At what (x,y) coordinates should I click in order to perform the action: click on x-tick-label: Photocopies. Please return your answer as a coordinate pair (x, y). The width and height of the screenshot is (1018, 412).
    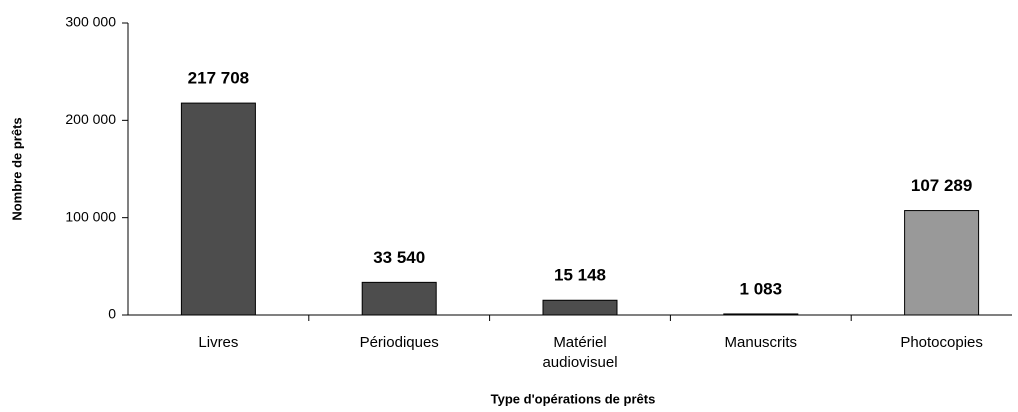
    Looking at the image, I should click on (941, 342).